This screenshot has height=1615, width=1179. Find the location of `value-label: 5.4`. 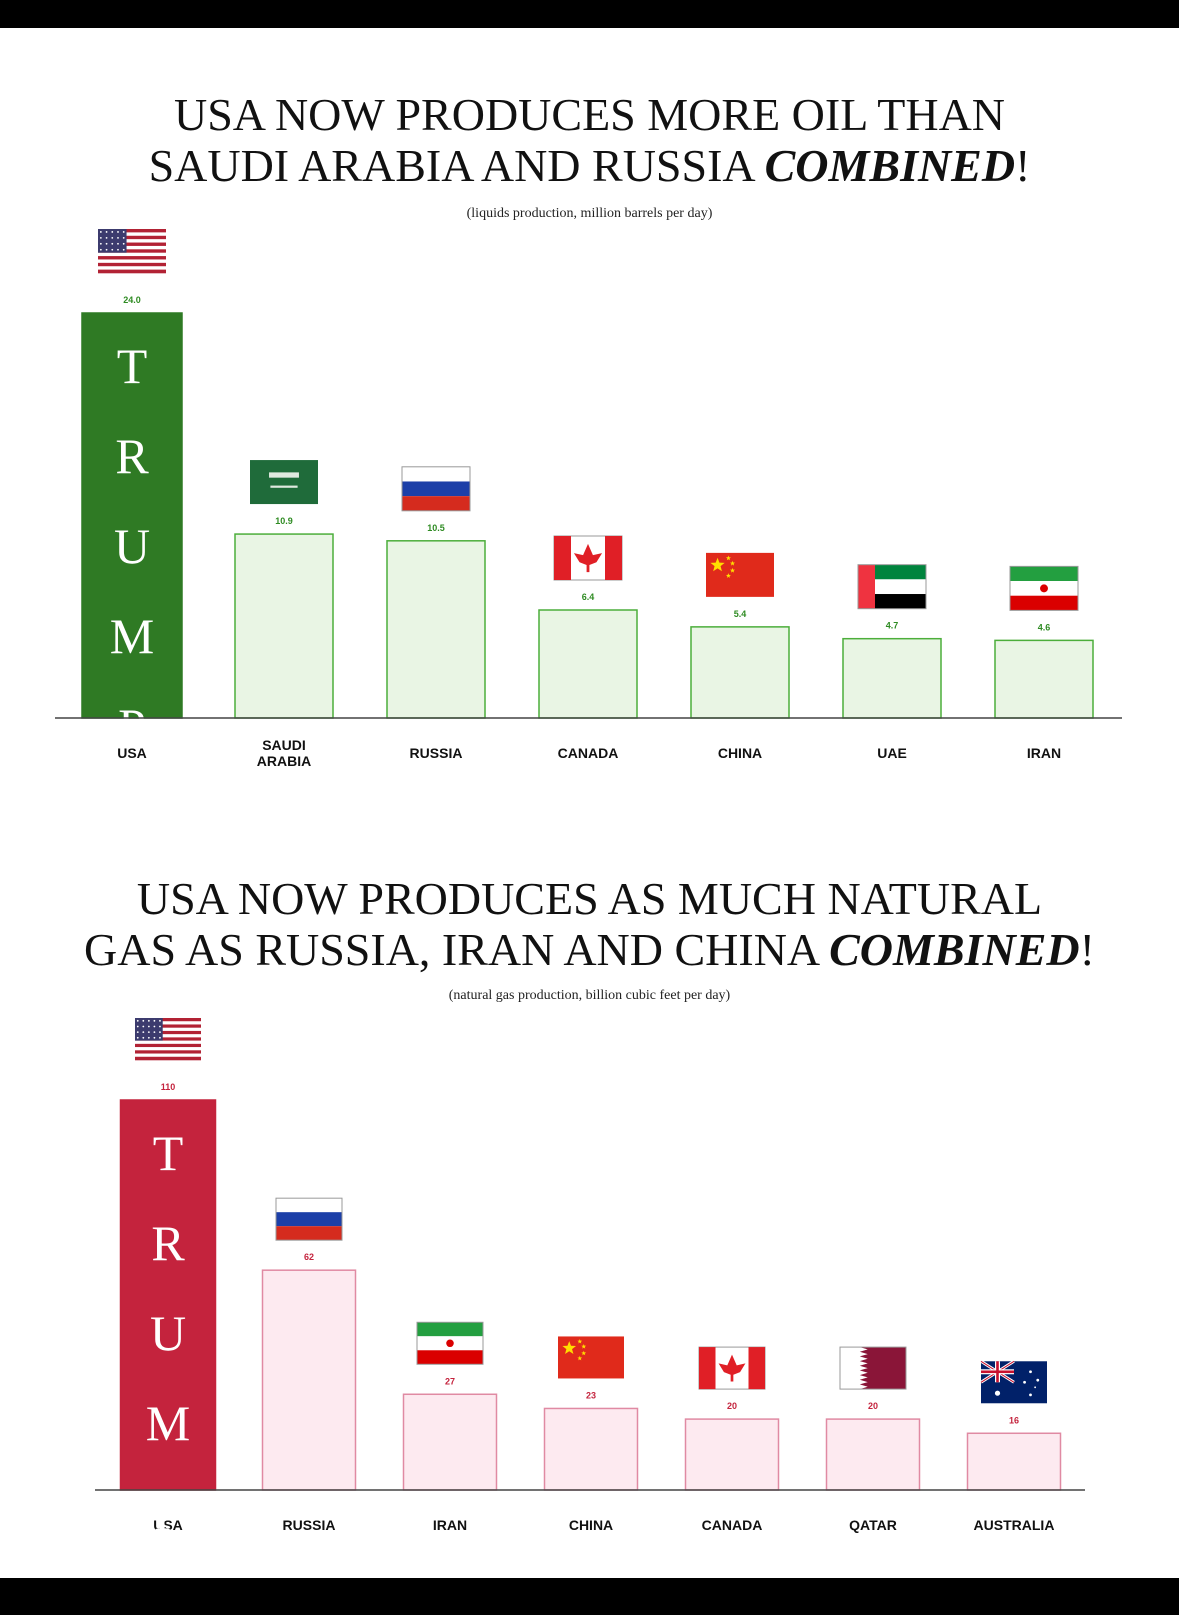

value-label: 5.4 is located at coordinates (740, 614).